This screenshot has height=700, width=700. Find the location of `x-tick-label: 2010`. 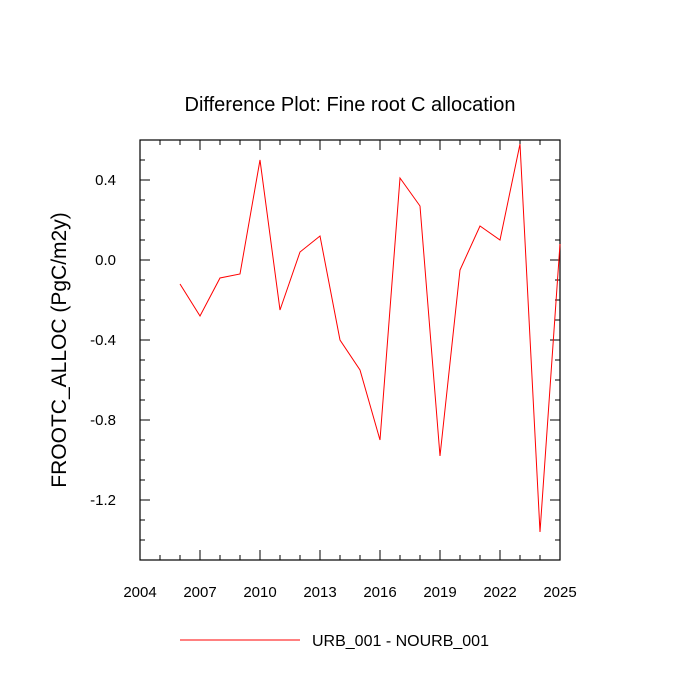

x-tick-label: 2010 is located at coordinates (259, 592).